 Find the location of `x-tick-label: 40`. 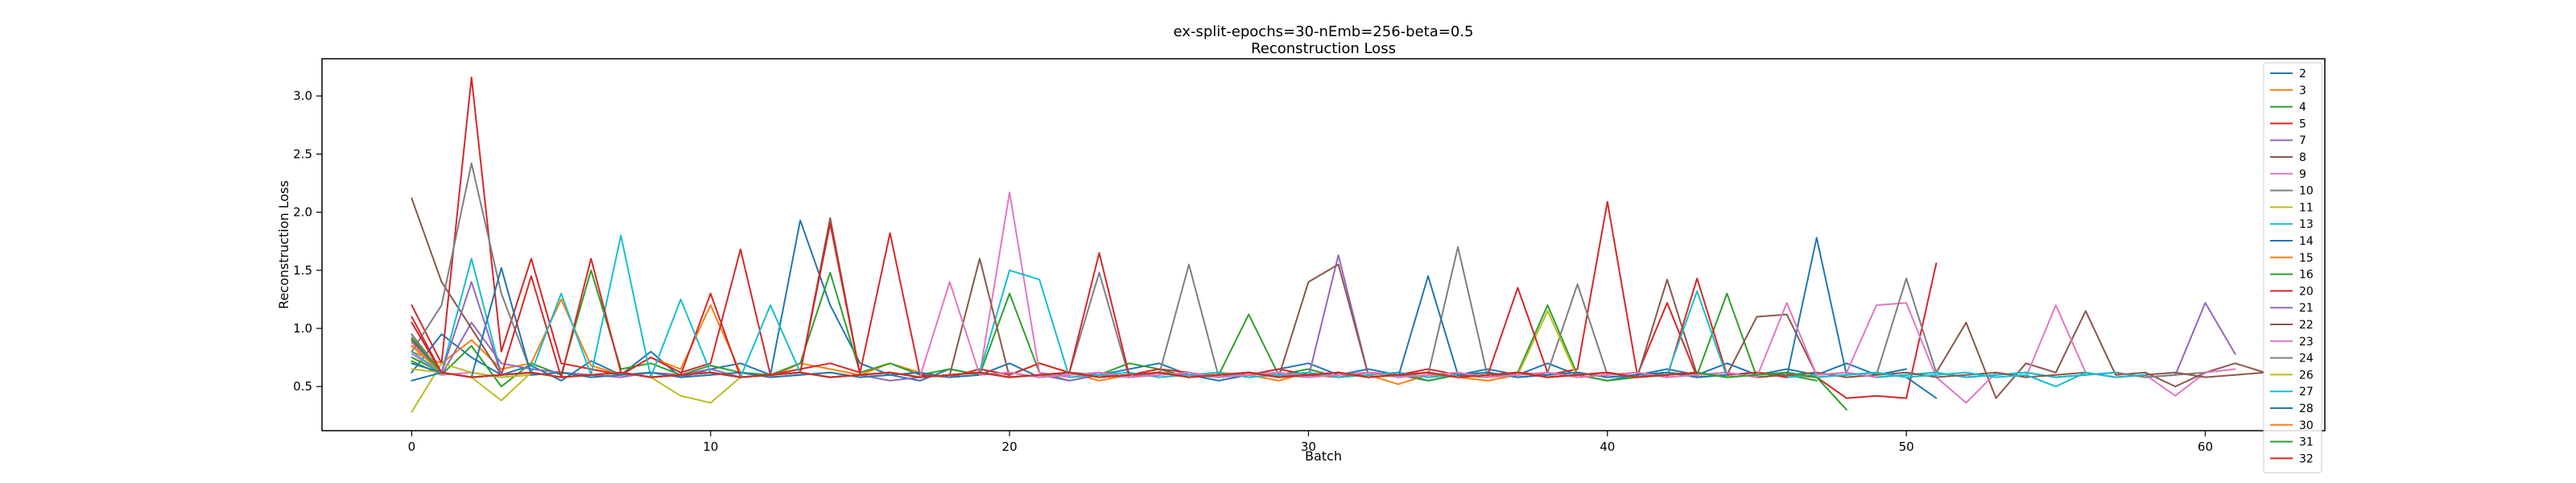

x-tick-label: 40 is located at coordinates (1607, 447).